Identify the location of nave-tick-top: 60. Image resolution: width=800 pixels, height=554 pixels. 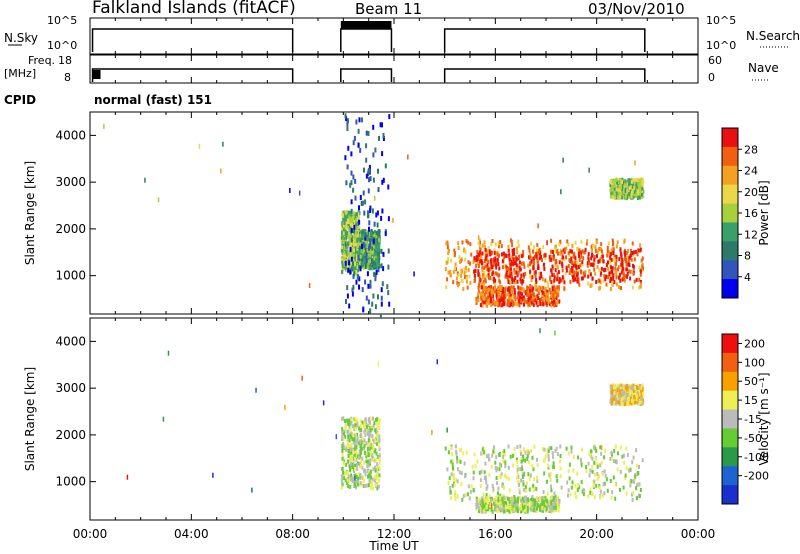
(715, 60).